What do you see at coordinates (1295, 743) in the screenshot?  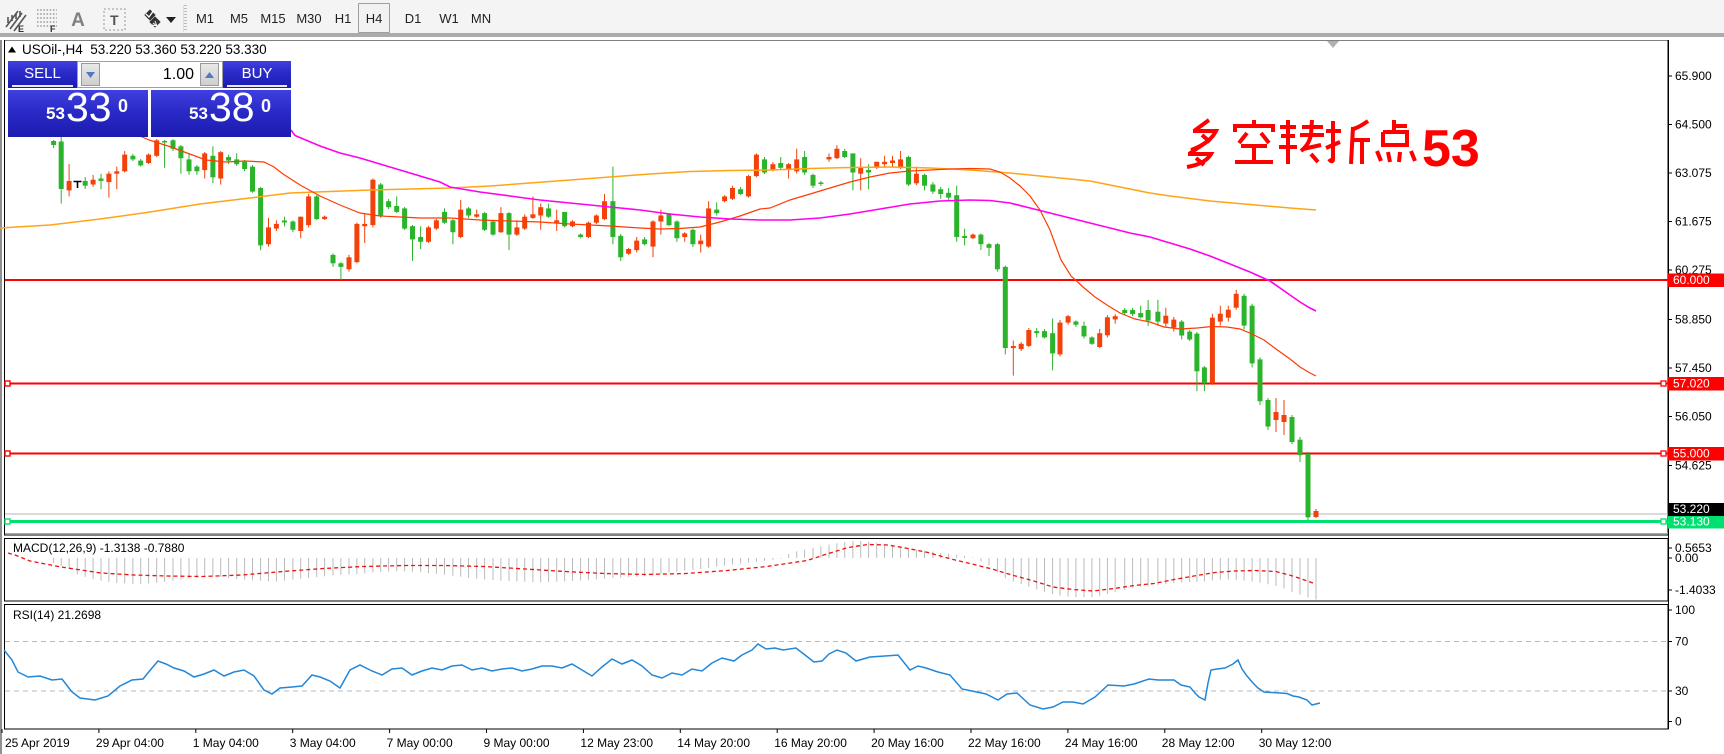 I see `svg-text: 30 May 12:00` at bounding box center [1295, 743].